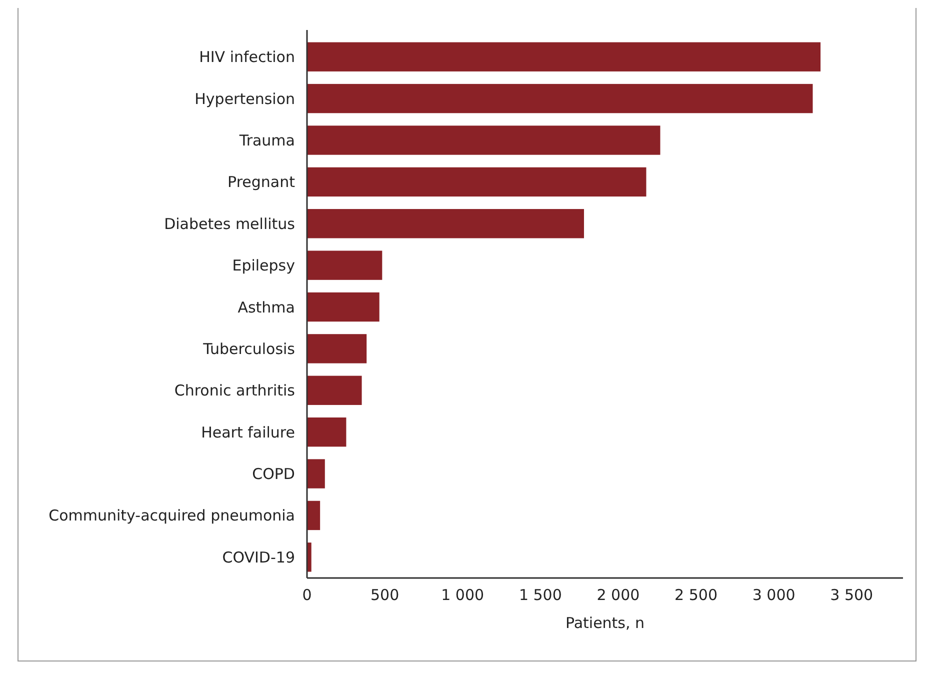 The width and height of the screenshot is (938, 675). I want to click on y-tick-label: HIV infection, so click(247, 57).